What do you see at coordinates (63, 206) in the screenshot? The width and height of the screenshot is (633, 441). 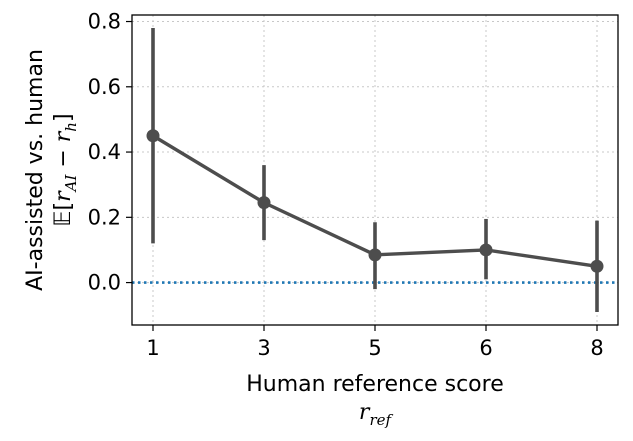 I see `y-expr-open-bracket: [` at bounding box center [63, 206].